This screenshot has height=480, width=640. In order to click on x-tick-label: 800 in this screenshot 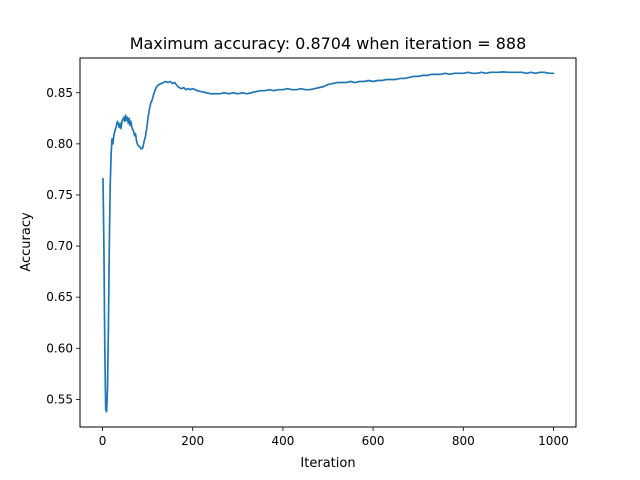, I will do `click(463, 441)`.